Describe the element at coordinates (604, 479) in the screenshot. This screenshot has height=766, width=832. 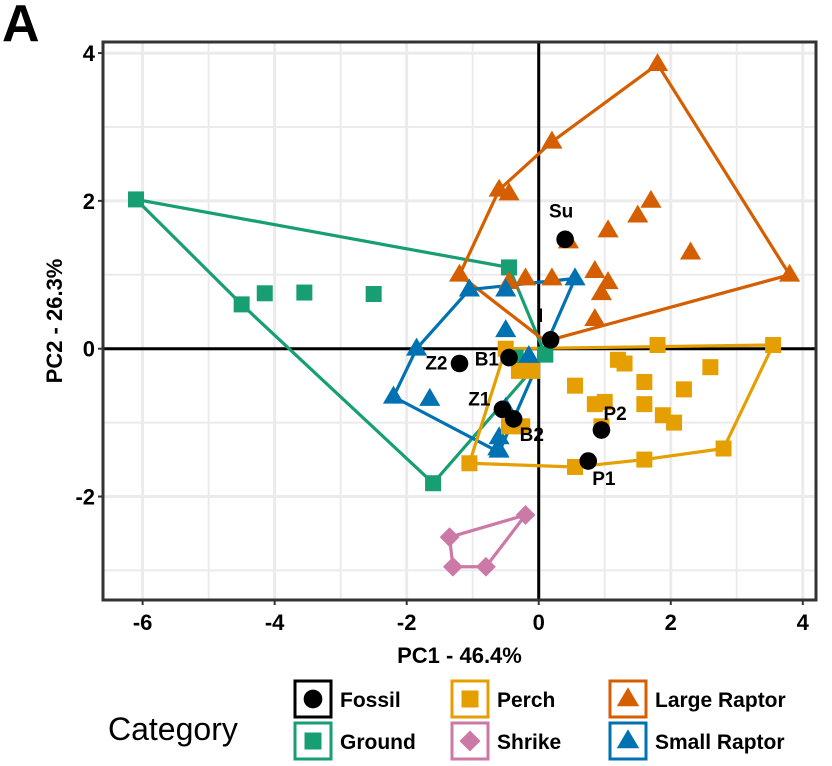
I see `fossil-label-p1: P1` at that location.